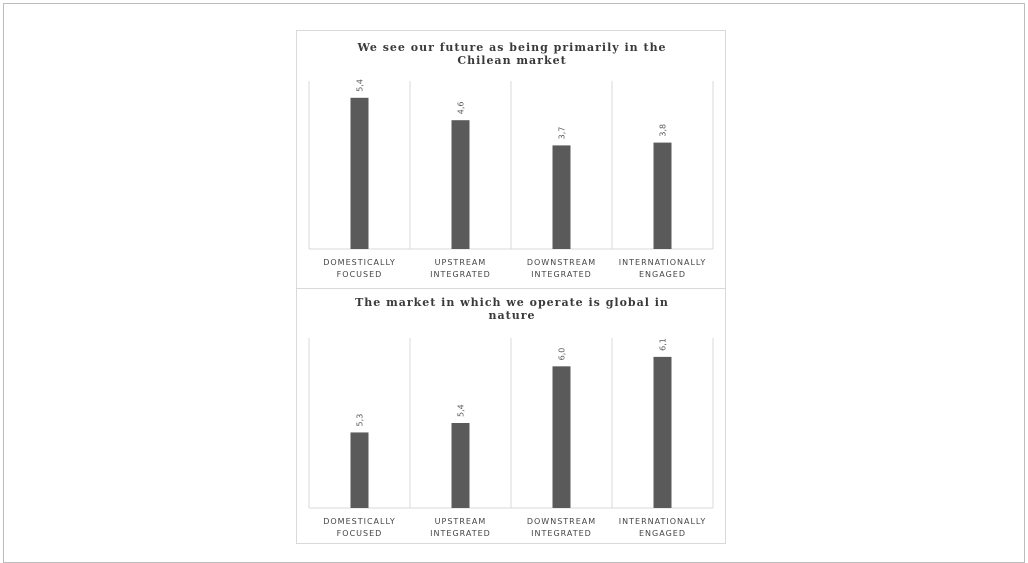 The width and height of the screenshot is (1028, 563). What do you see at coordinates (511, 60) in the screenshot?
I see `chart-title-line: Chilean market` at bounding box center [511, 60].